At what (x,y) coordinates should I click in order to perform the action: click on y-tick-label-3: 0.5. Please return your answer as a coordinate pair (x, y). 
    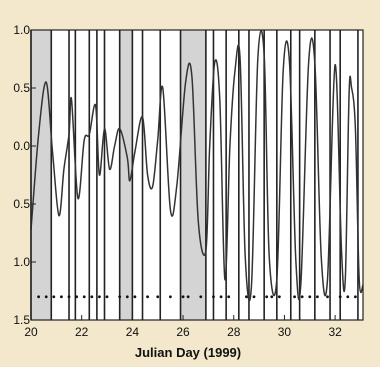
    Looking at the image, I should click on (21, 204).